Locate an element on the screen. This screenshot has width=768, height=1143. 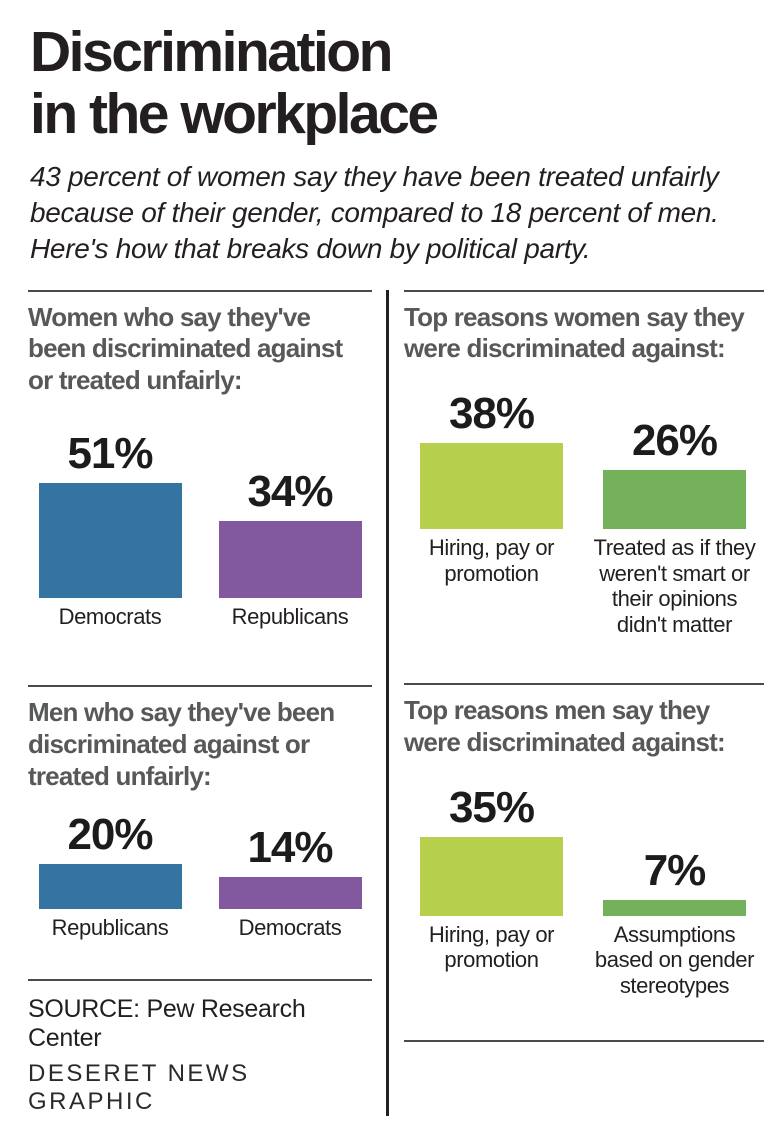
bar-chart-women-discriminated: 51% Democrats 34% Republicans is located at coordinates (200, 527).